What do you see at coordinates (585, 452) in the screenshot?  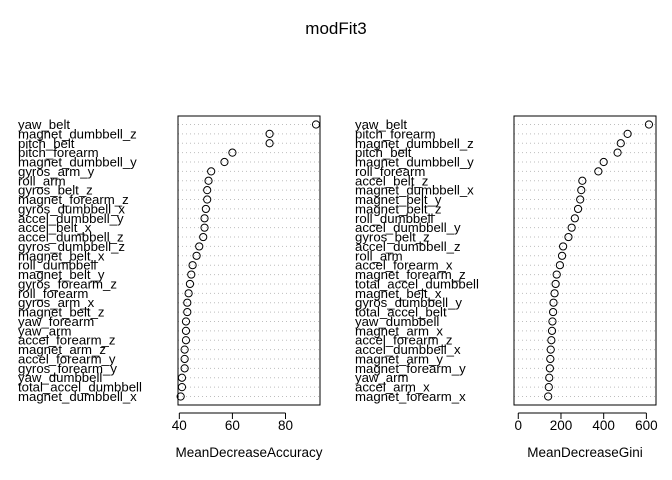 I see `x-axis-label: MeanDecreaseGini` at bounding box center [585, 452].